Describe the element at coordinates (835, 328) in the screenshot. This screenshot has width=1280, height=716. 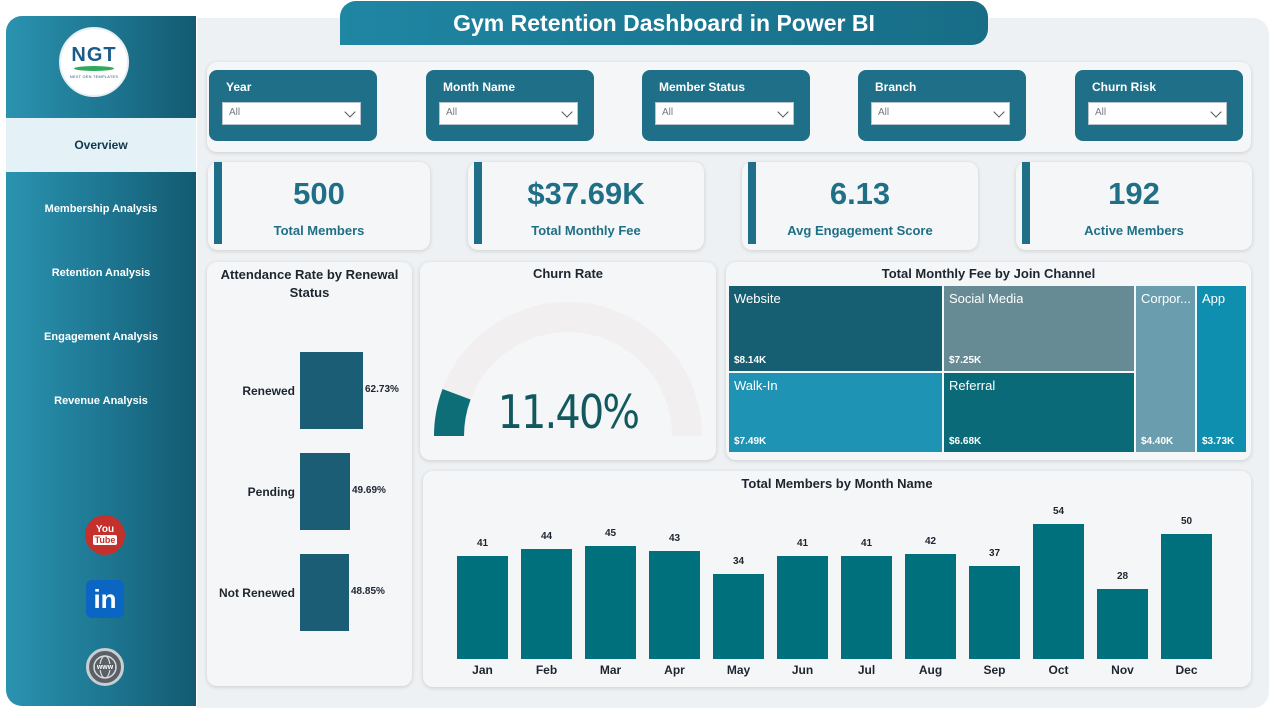
I see `treemap-tile-website: Website $8.14K` at that location.